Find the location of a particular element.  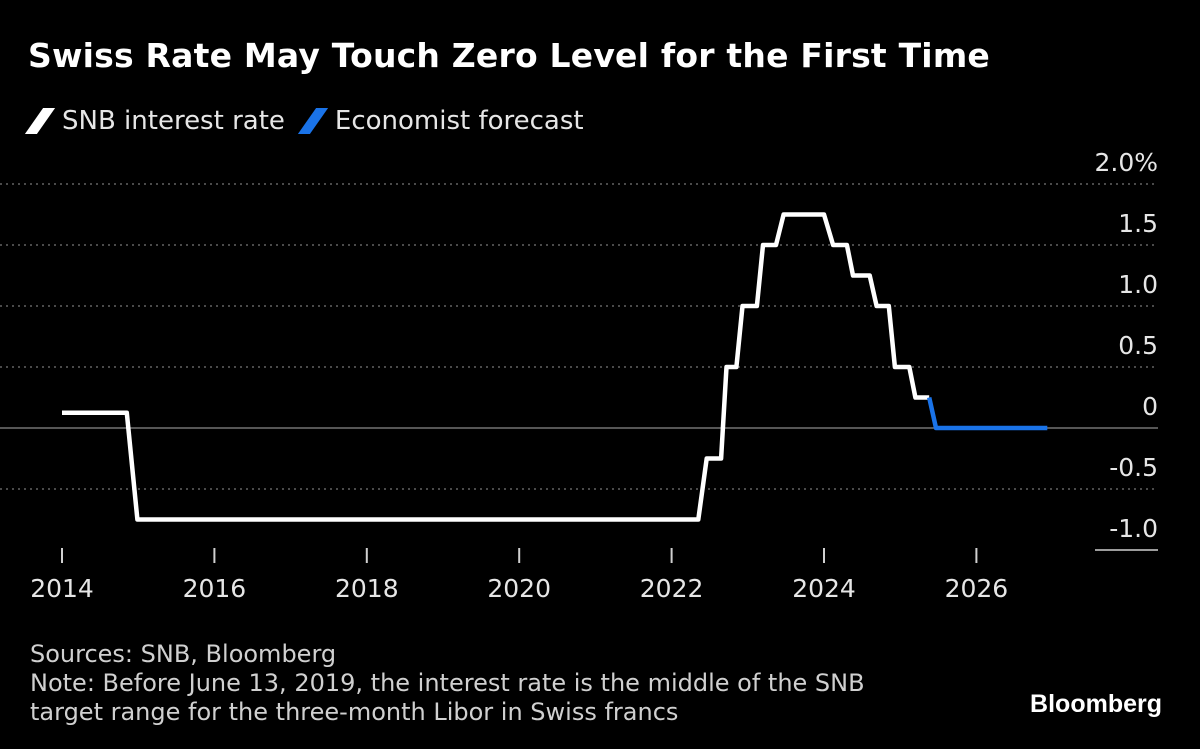

y-tick-label-6: -1.0 is located at coordinates (1133, 528).